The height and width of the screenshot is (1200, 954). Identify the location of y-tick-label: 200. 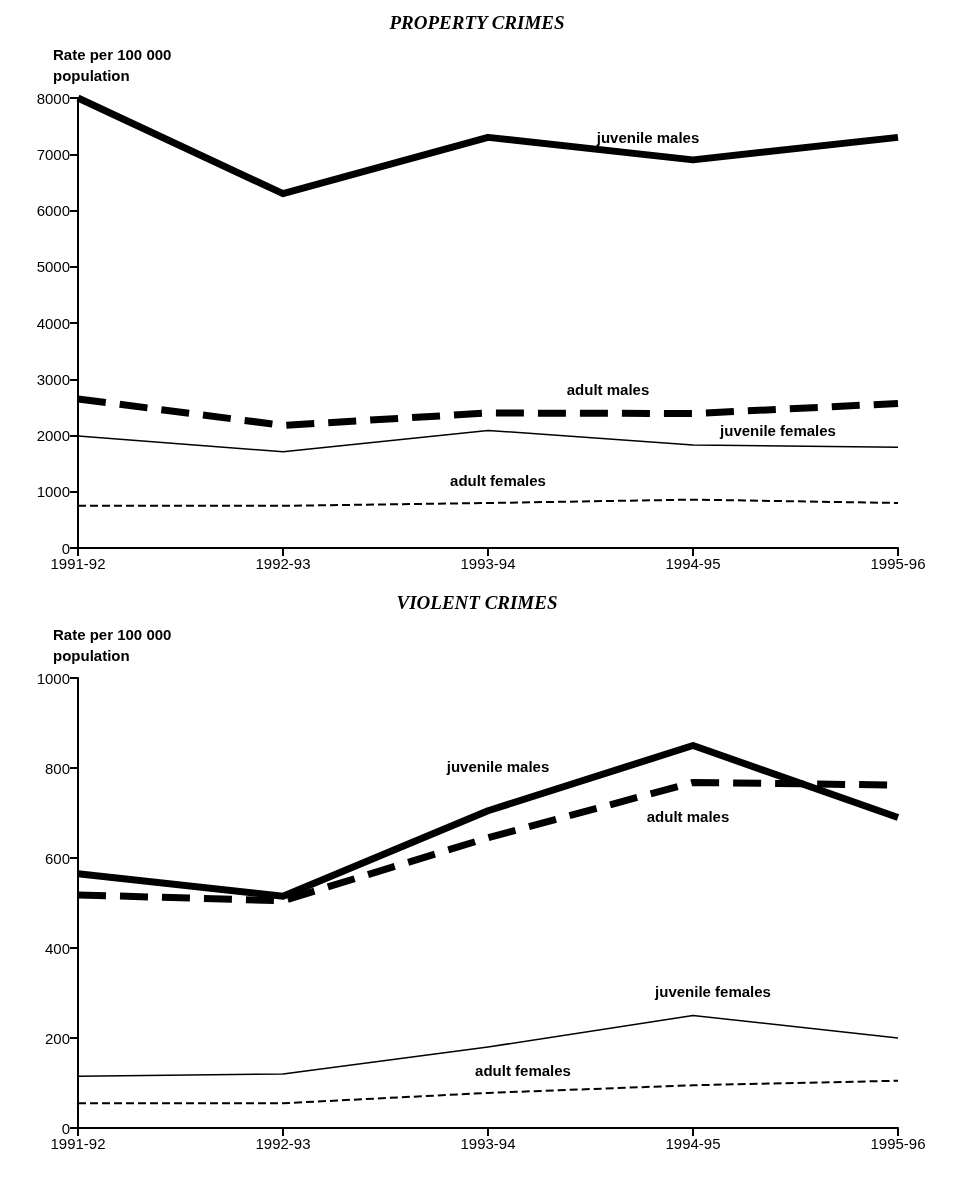
(57, 1038).